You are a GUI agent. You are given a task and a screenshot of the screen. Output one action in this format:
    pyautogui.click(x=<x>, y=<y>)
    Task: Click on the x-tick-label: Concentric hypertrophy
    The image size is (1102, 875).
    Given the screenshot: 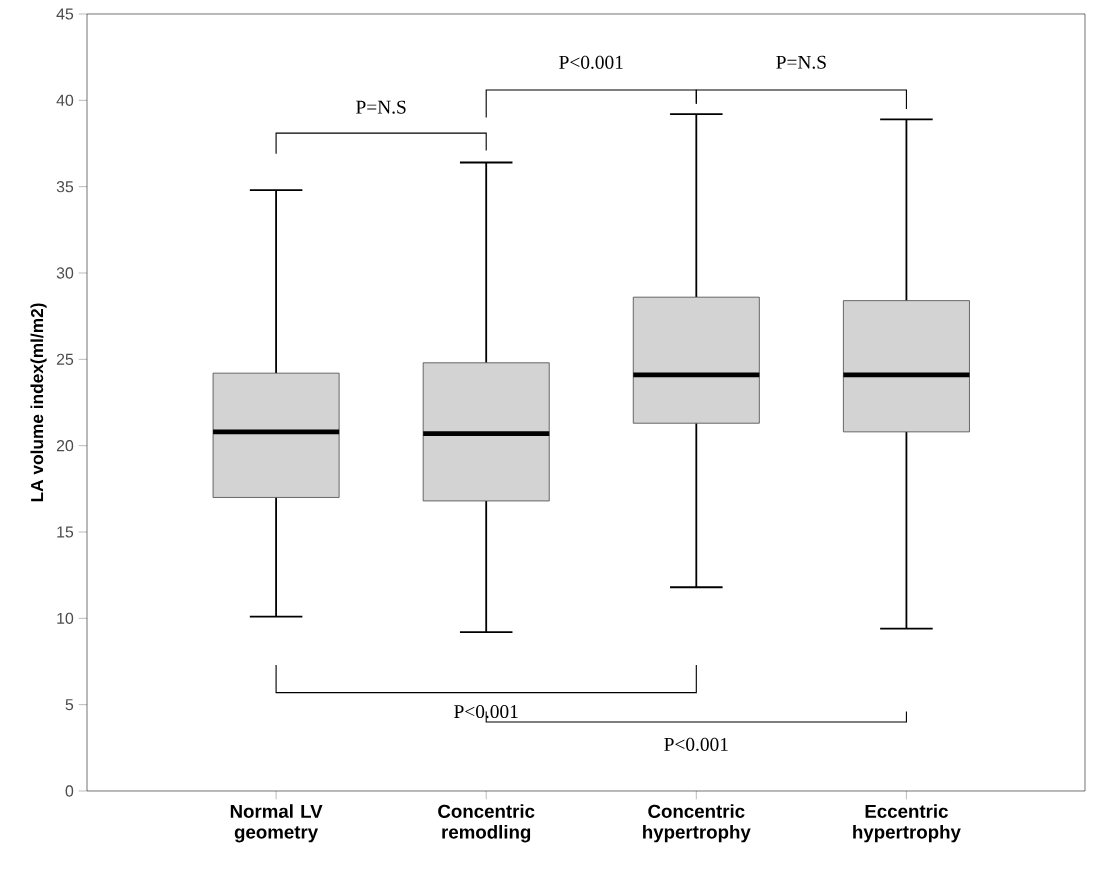 What is the action you would take?
    pyautogui.click(x=697, y=823)
    